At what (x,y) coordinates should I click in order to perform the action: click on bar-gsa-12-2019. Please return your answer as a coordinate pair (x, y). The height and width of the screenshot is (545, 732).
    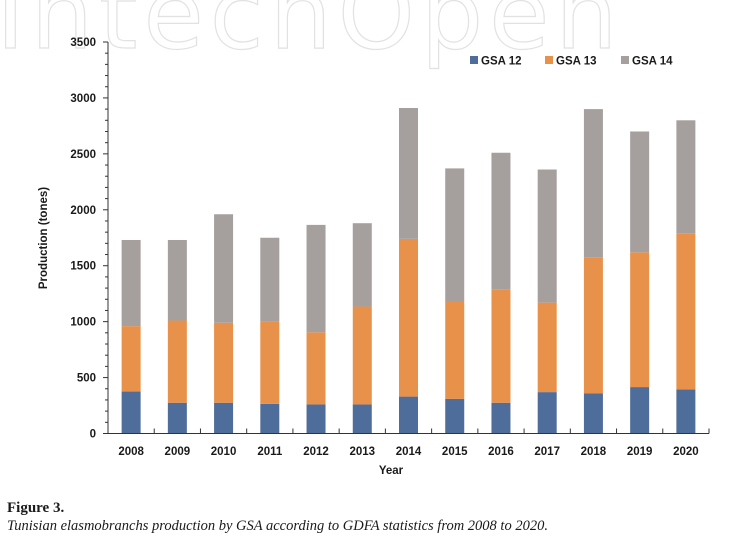
    Looking at the image, I should click on (640, 410).